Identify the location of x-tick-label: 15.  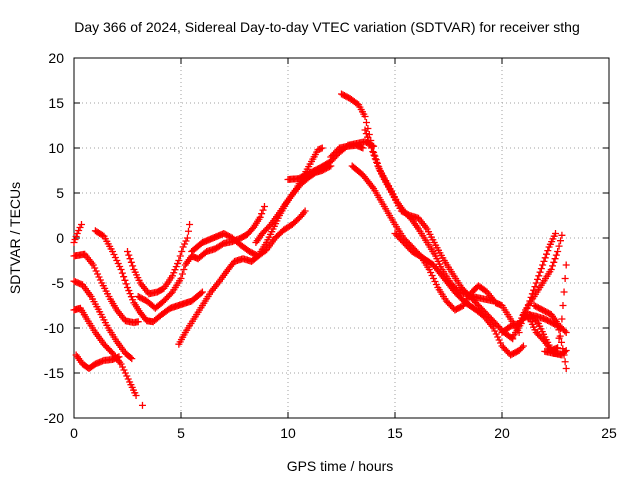
(395, 433).